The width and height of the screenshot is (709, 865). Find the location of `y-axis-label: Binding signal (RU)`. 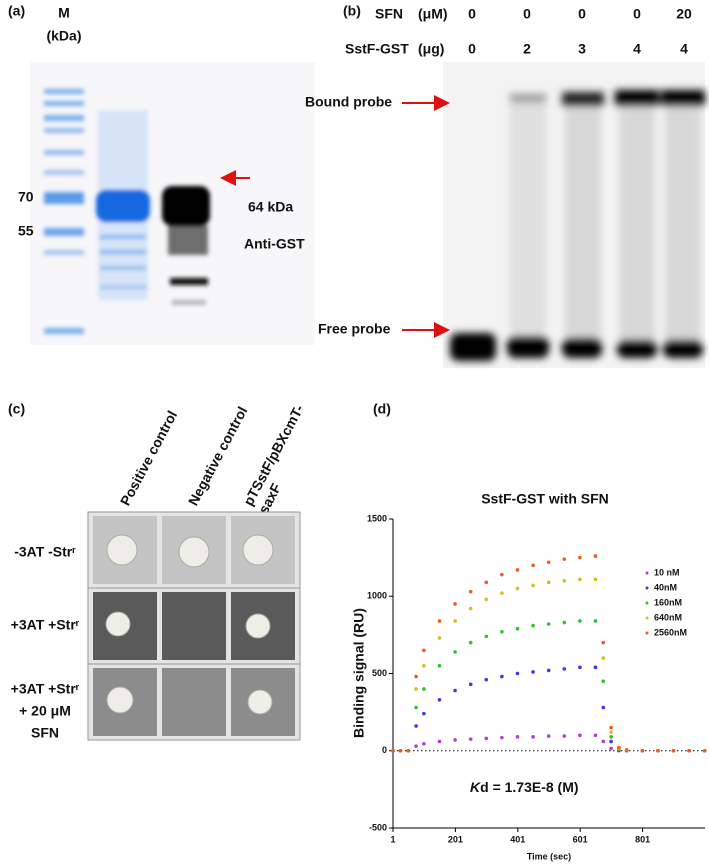

y-axis-label: Binding signal (RU) is located at coordinates (359, 673).